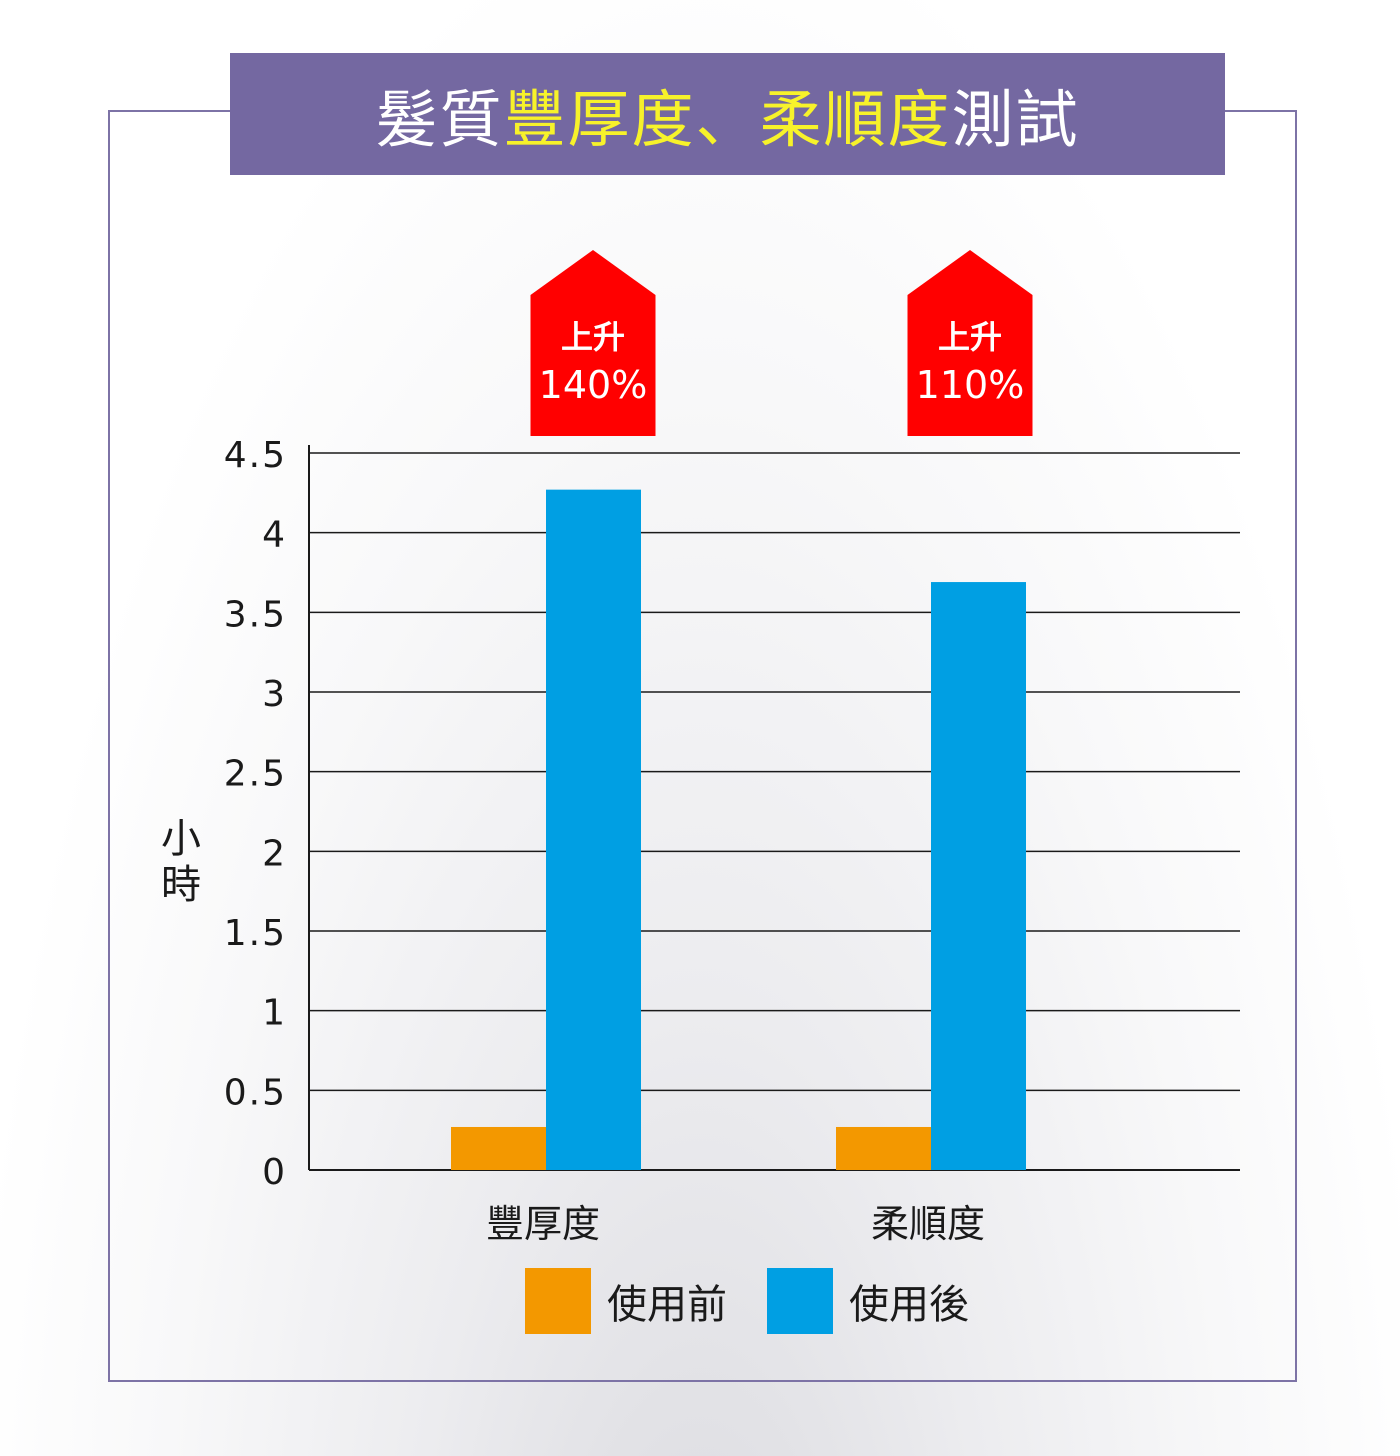 This screenshot has height=1456, width=1400. Describe the element at coordinates (439, 119) in the screenshot. I see `title-part1: 髮質` at that location.